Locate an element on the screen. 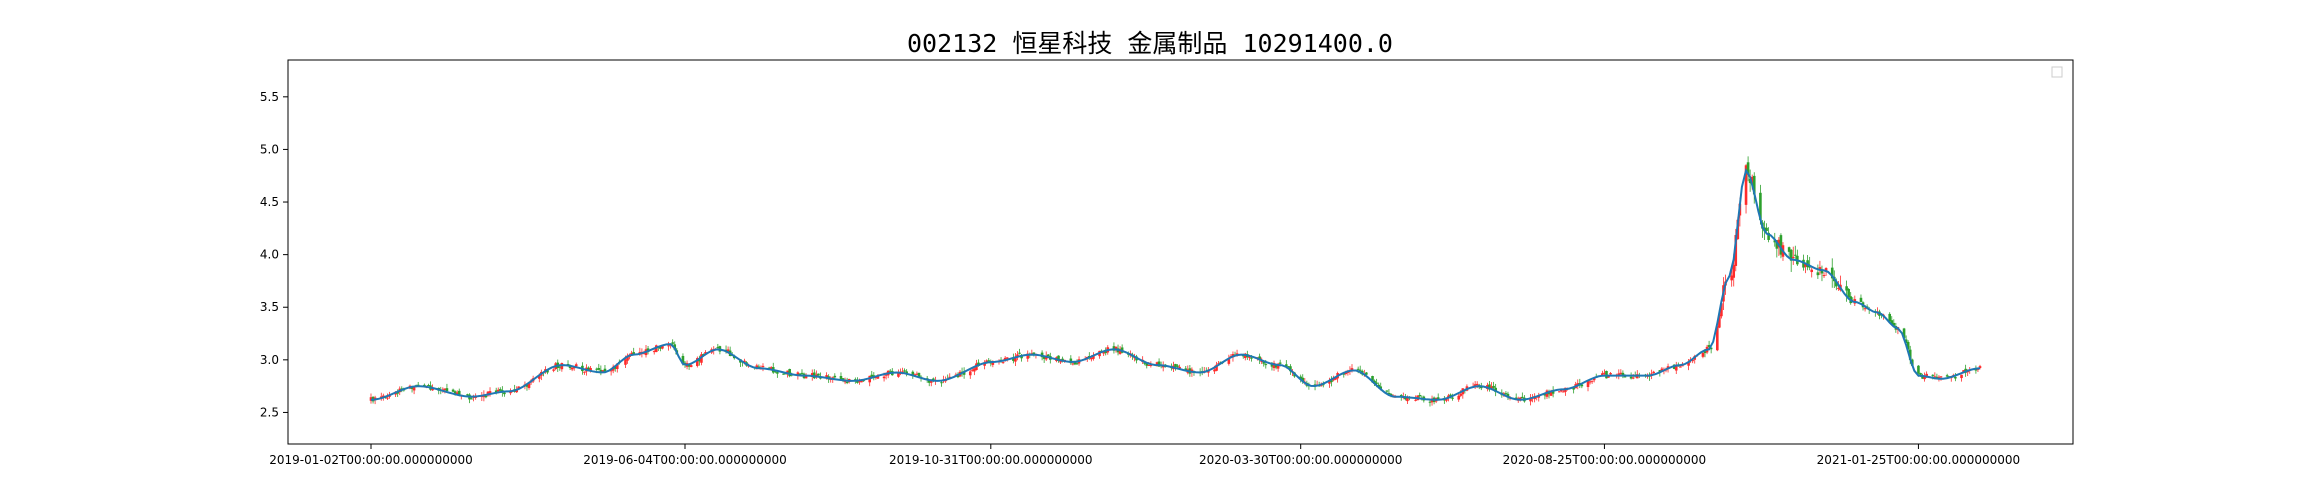  x-tick-label: 2019-01-02T00:00:00.000000000 is located at coordinates (371, 460).